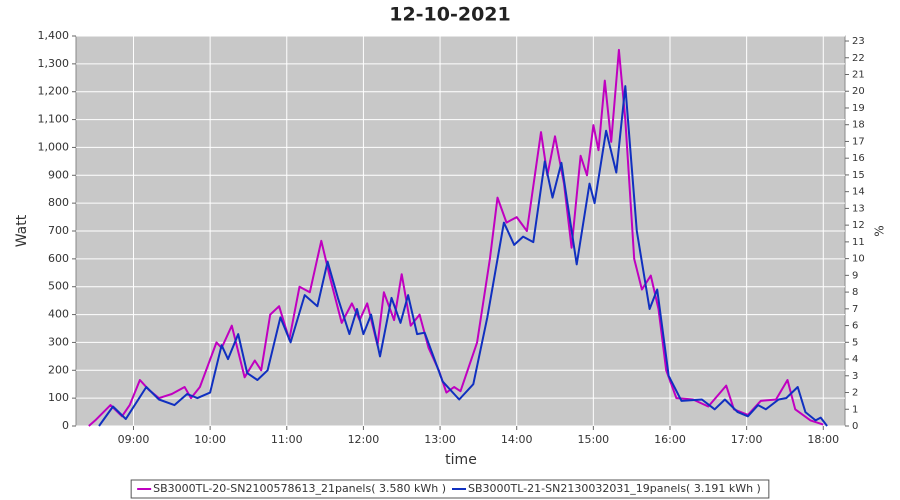  I want to click on y2-axis-label: %, so click(880, 230).